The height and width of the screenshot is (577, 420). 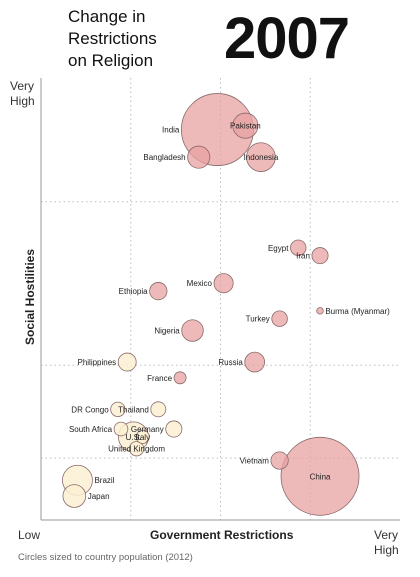 I want to click on label-ethiopia: Ethiopia, so click(x=133, y=291).